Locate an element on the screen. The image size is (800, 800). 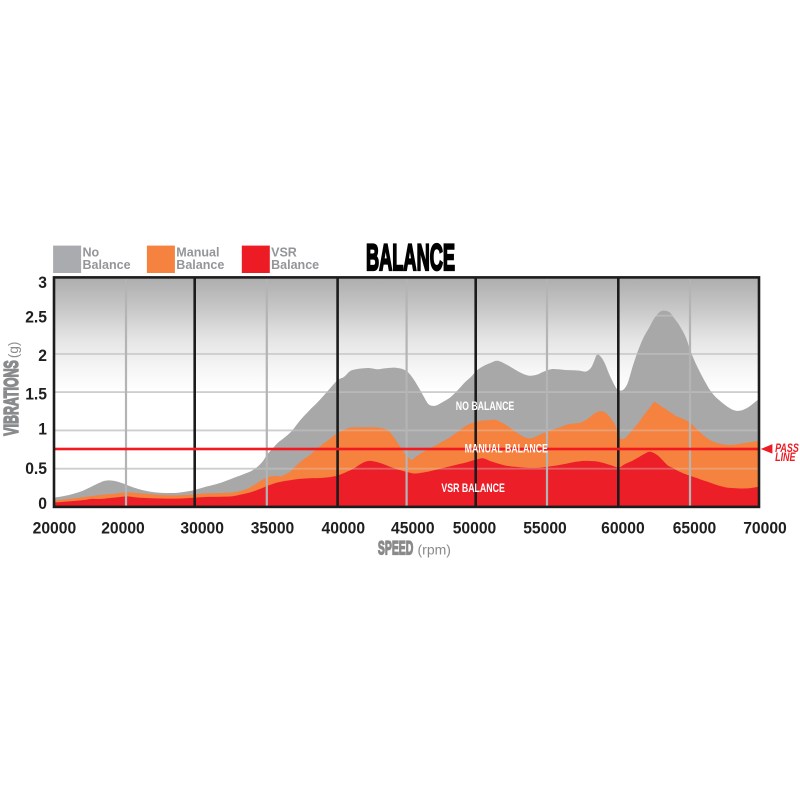
svg-text: 1.5 is located at coordinates (36, 394).